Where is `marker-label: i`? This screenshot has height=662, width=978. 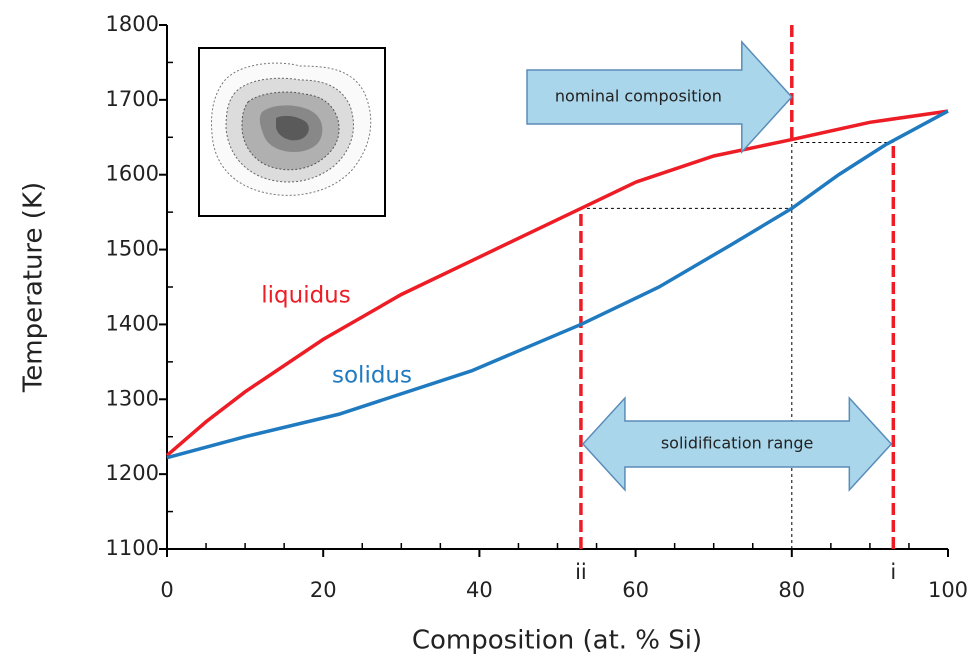 marker-label: i is located at coordinates (893, 572).